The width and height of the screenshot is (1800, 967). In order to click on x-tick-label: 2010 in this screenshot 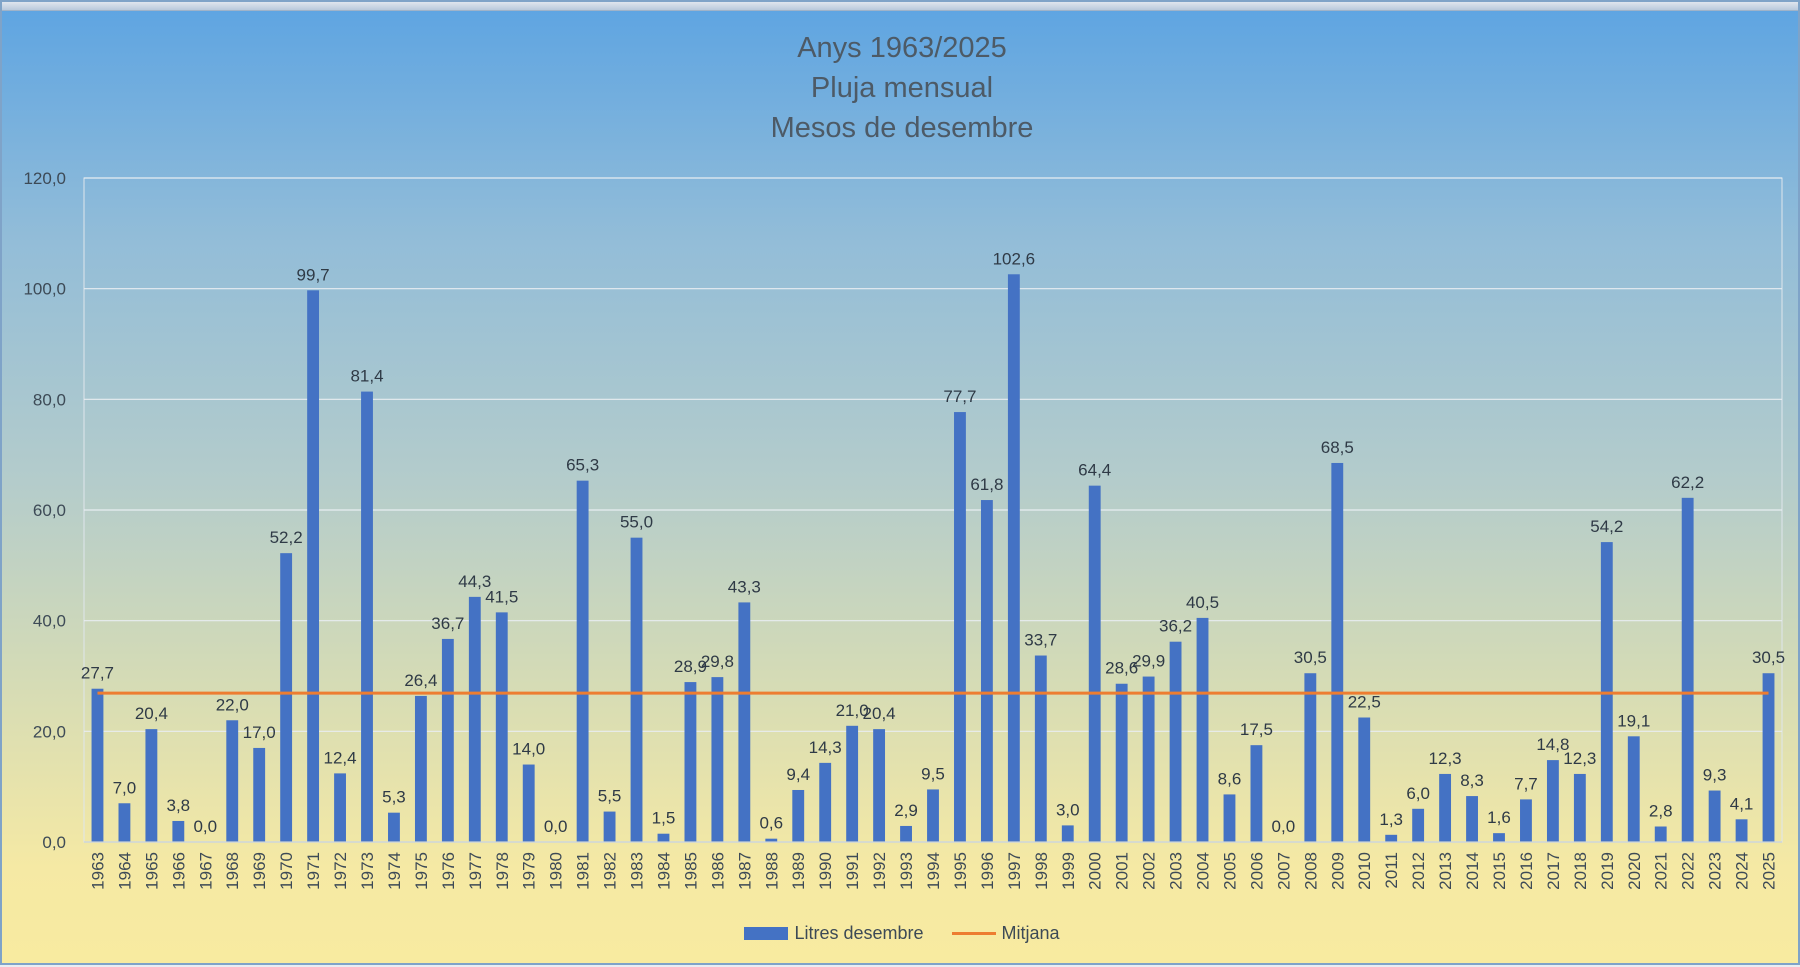, I will do `click(1364, 871)`.